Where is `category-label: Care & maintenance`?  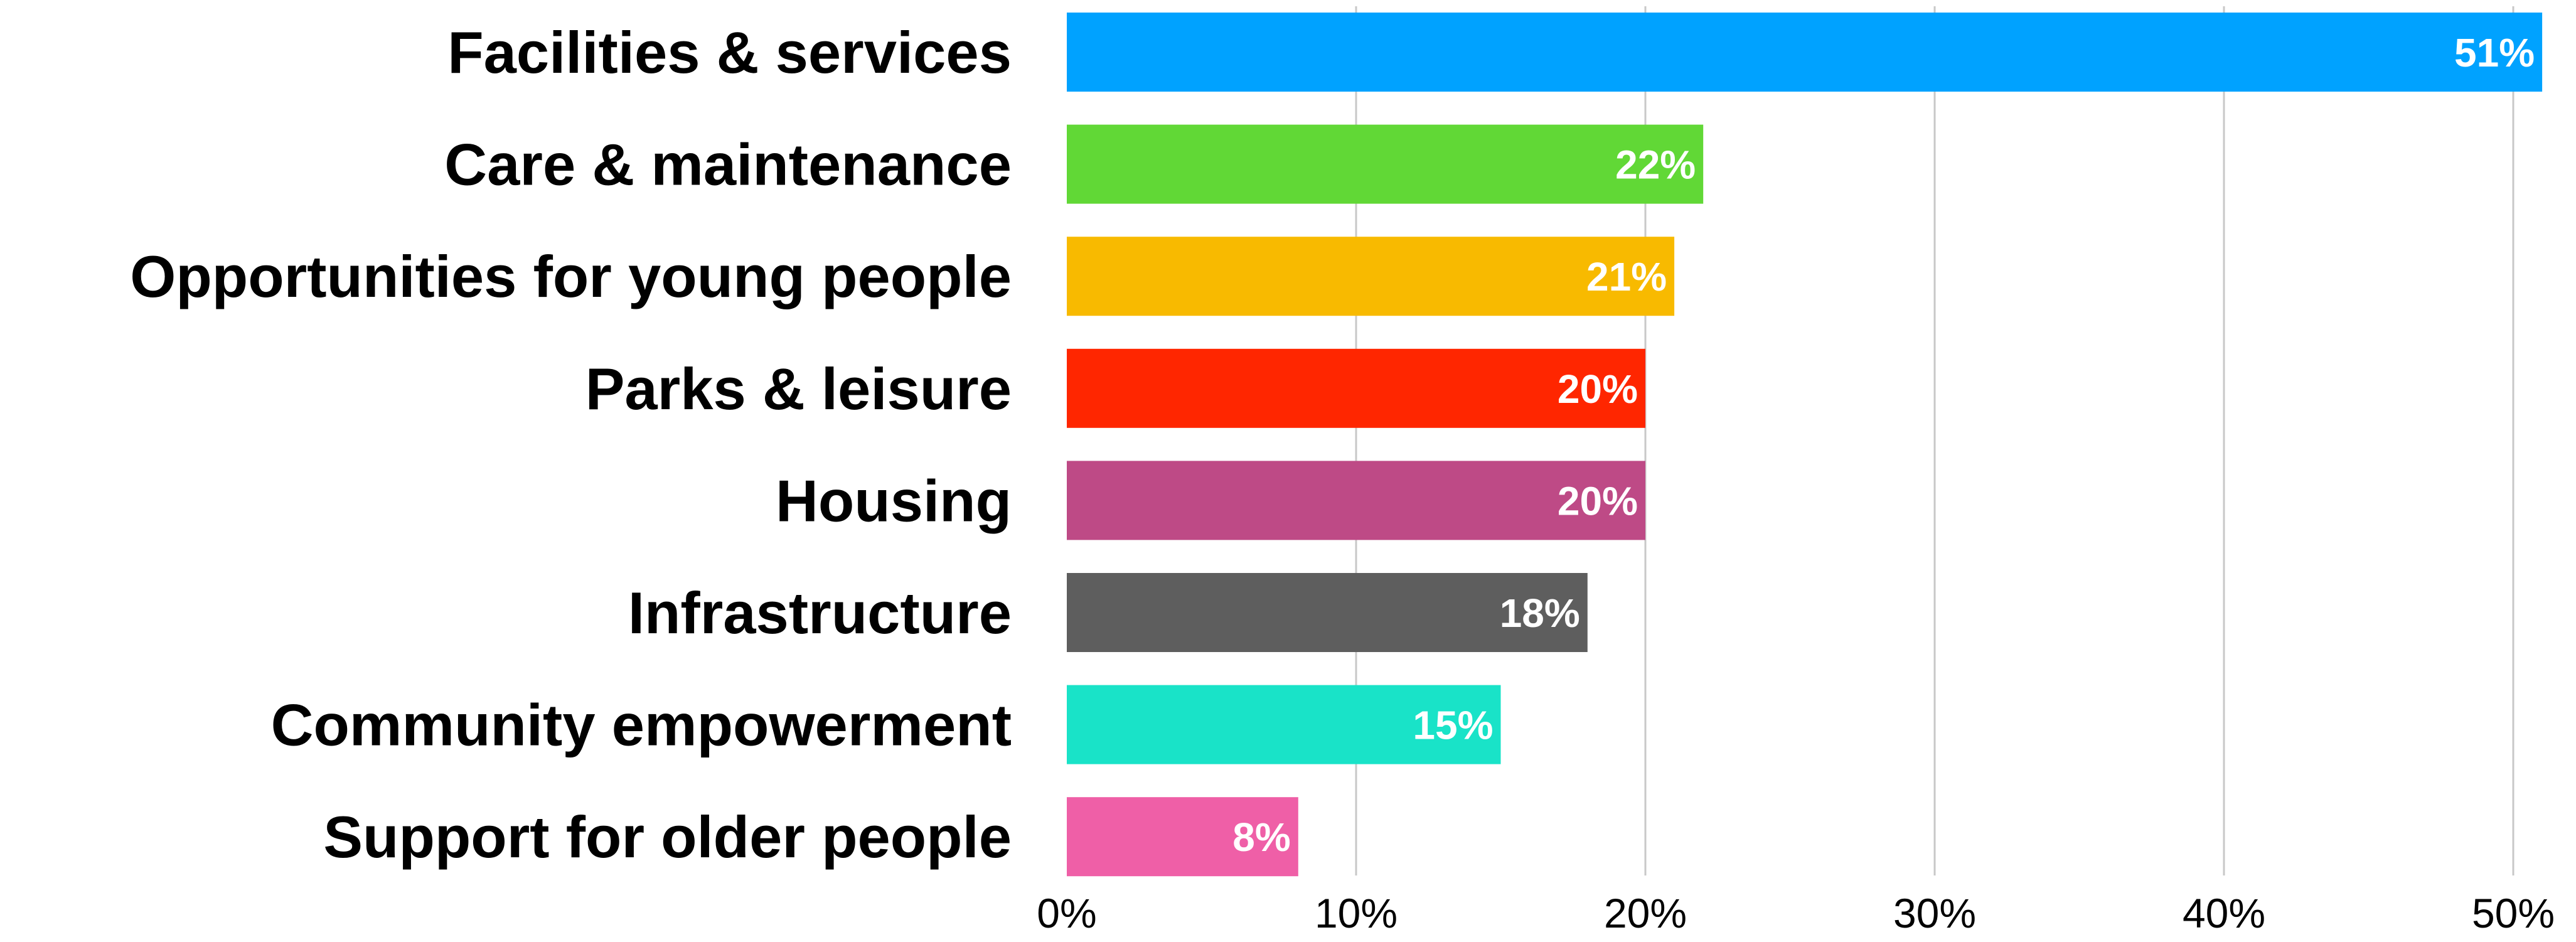 category-label: Care & maintenance is located at coordinates (728, 165).